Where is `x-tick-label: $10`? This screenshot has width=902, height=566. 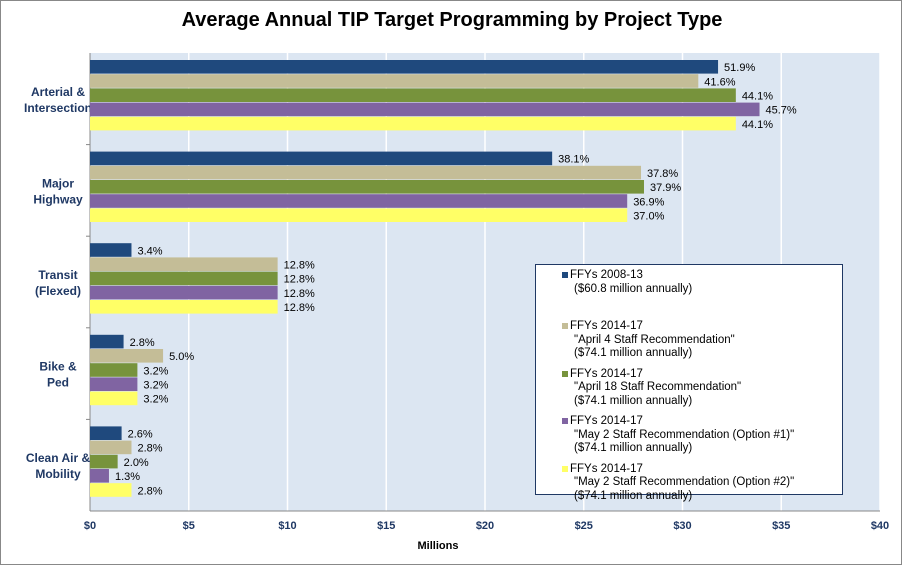
x-tick-label: $10 is located at coordinates (287, 526).